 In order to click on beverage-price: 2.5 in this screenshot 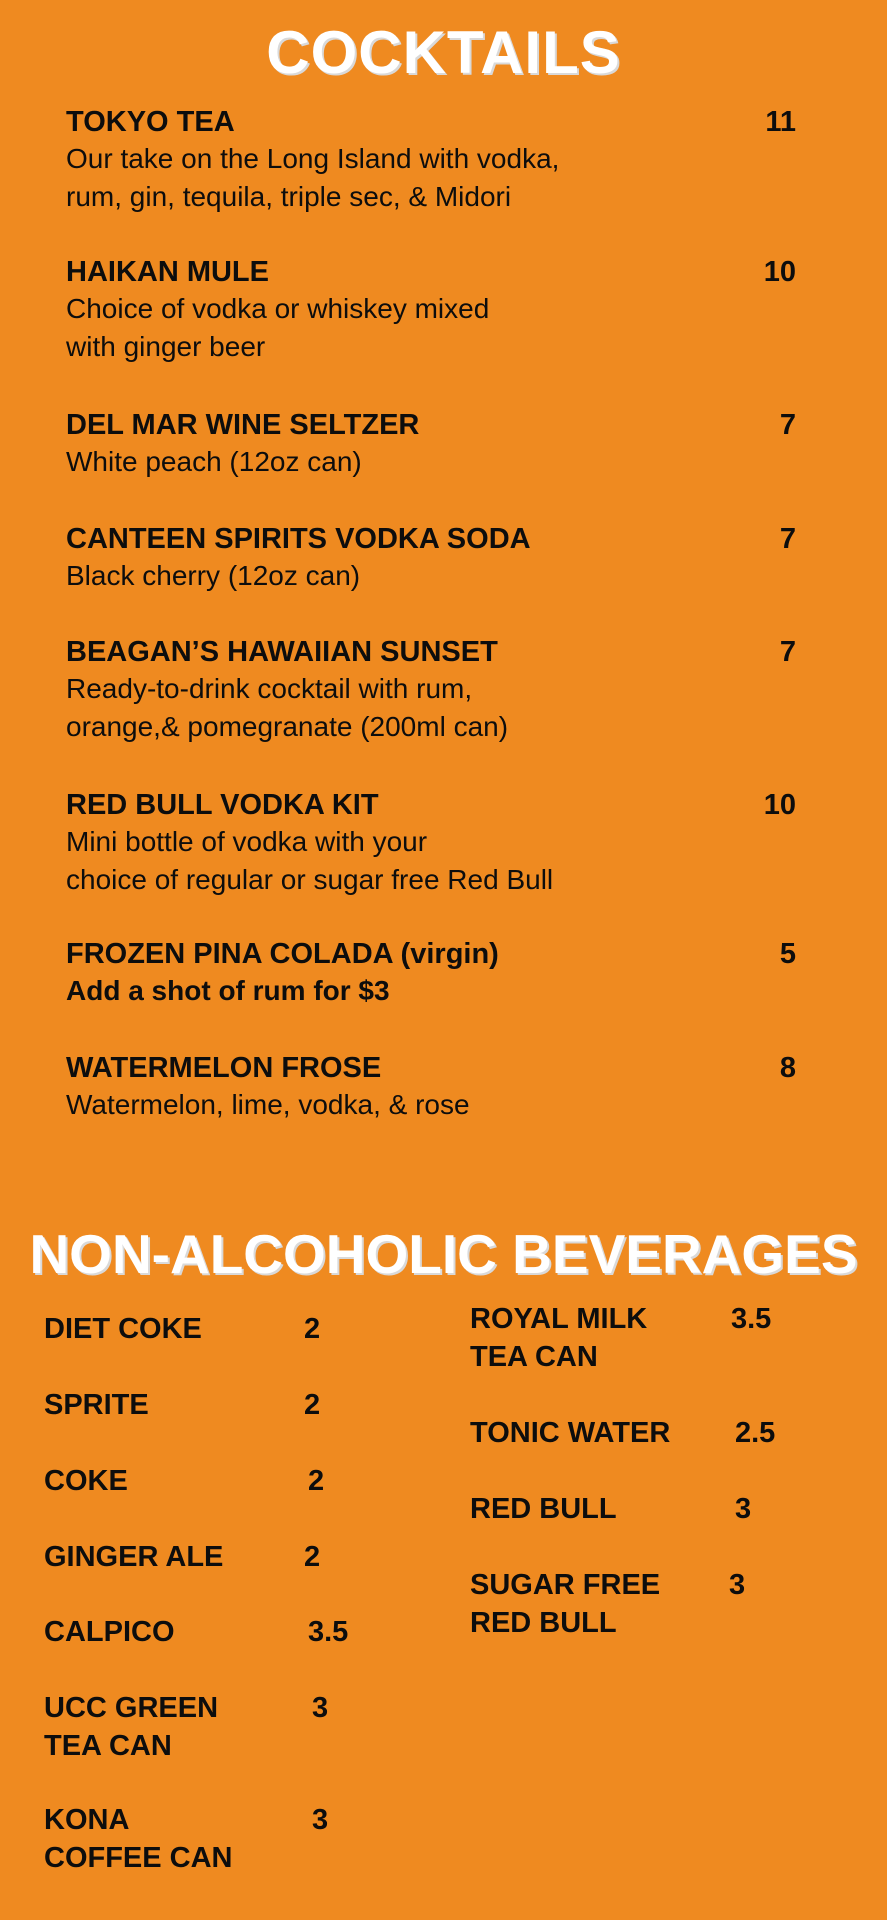, I will do `click(755, 1433)`.